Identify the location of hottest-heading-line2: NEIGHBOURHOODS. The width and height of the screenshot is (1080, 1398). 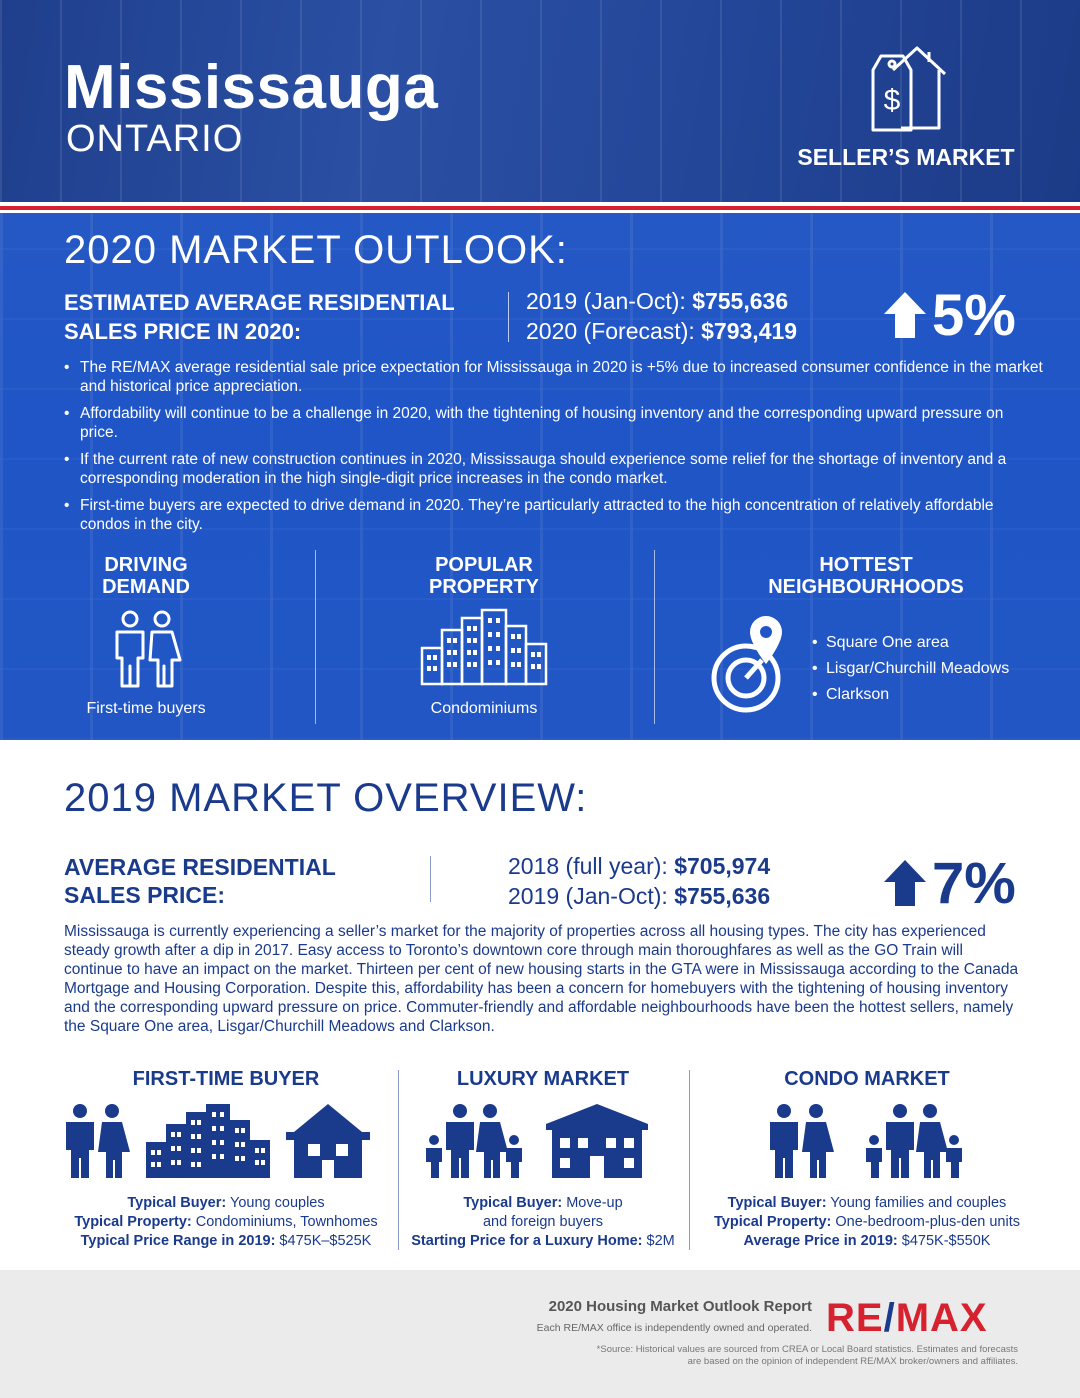
(866, 587).